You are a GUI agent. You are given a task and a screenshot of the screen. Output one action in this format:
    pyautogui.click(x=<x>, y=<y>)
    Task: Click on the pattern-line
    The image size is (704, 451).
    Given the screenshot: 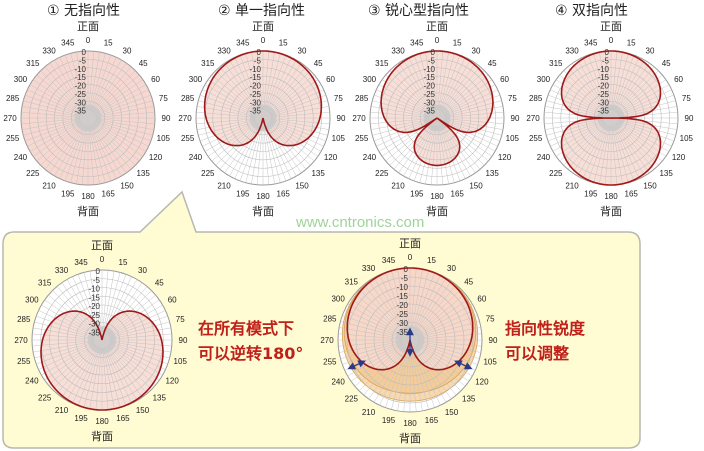 What is the action you would take?
    pyautogui.click(x=437, y=108)
    